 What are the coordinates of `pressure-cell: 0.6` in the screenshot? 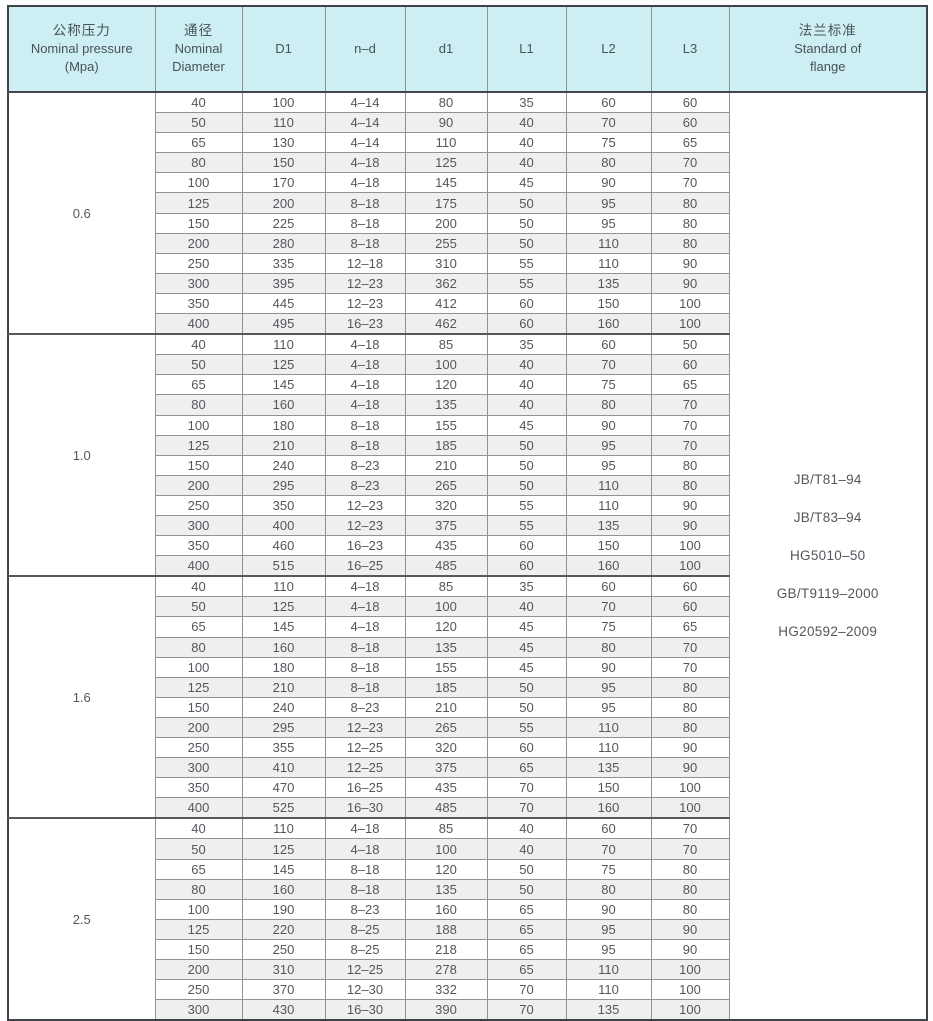 It's located at (81, 213).